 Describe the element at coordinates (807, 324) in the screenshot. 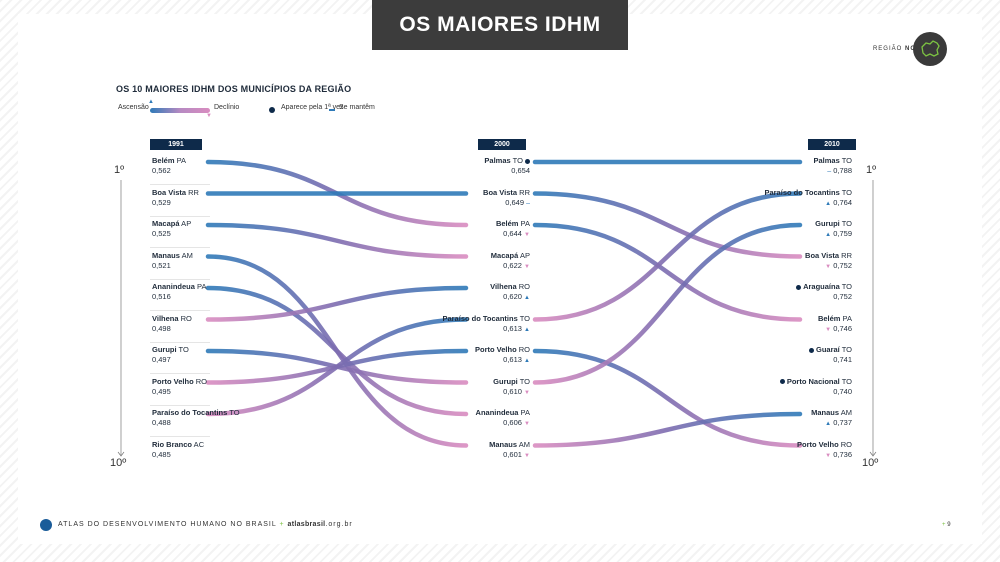

I see `data-label-2010-6: Belém PA ▼ 0,746` at that location.